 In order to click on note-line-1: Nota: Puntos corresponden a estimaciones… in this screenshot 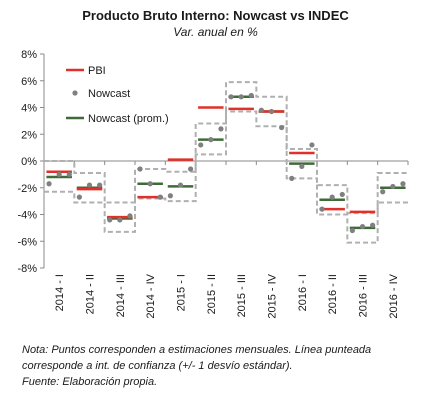, I will do `click(197, 350)`.